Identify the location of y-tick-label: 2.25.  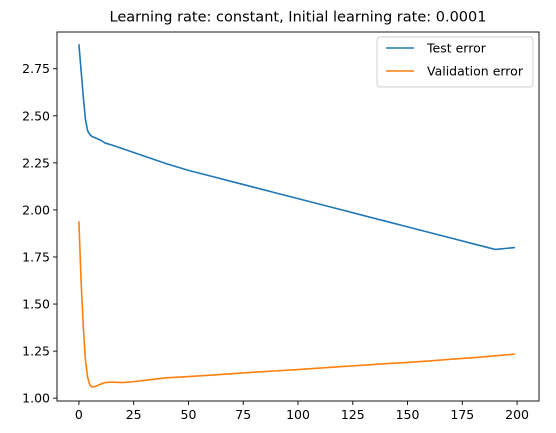
(36, 162).